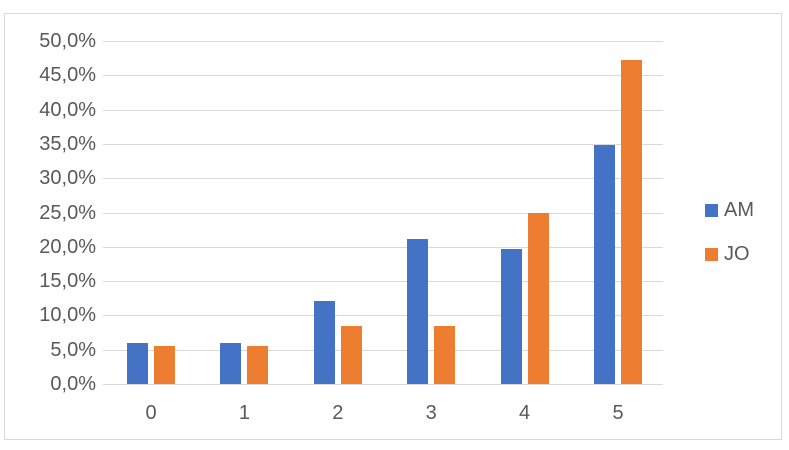  Describe the element at coordinates (737, 254) in the screenshot. I see `legend-label: JO` at that location.